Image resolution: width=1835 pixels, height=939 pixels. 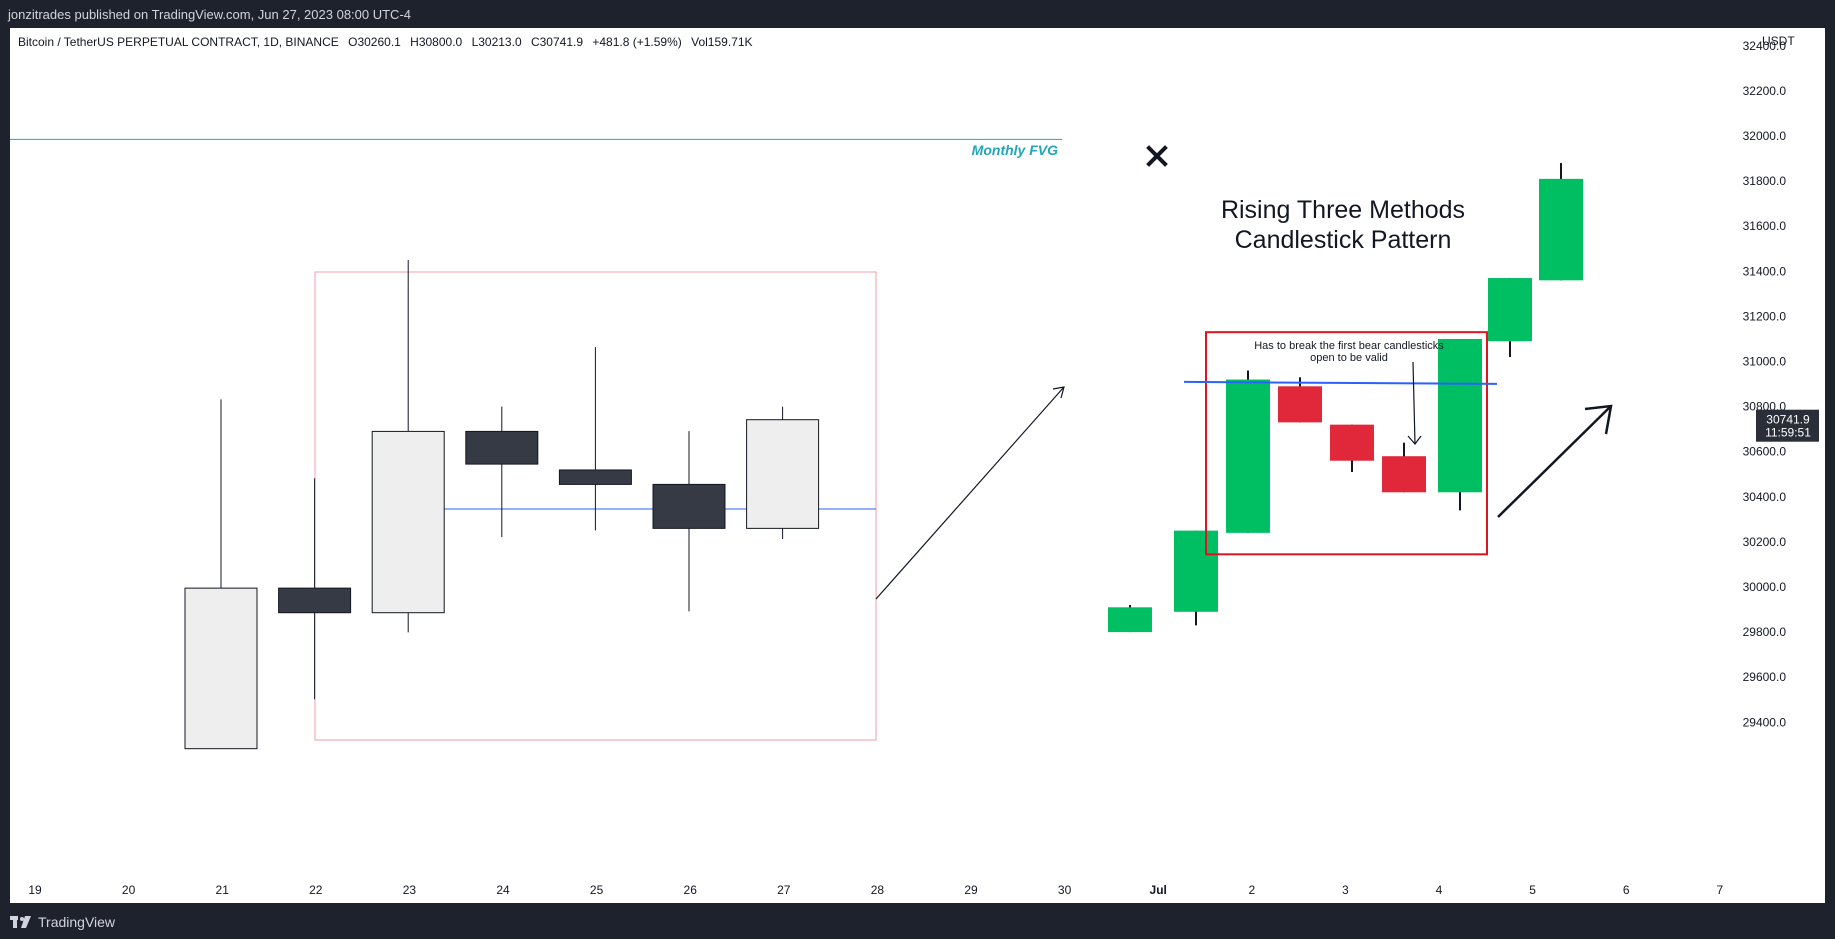 I want to click on time-tick-label: 2, so click(x=1251, y=890).